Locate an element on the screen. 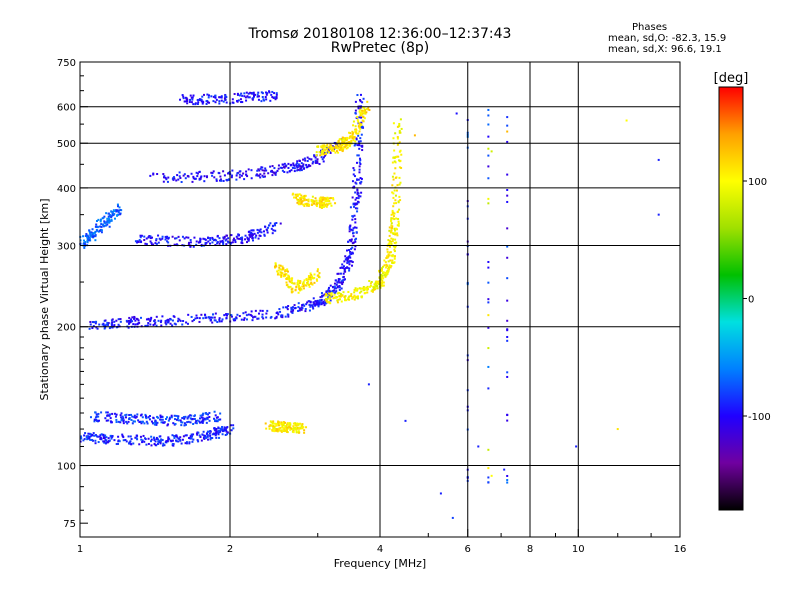 The width and height of the screenshot is (800, 600). colorbar-tick-label: 100 is located at coordinates (757, 182).